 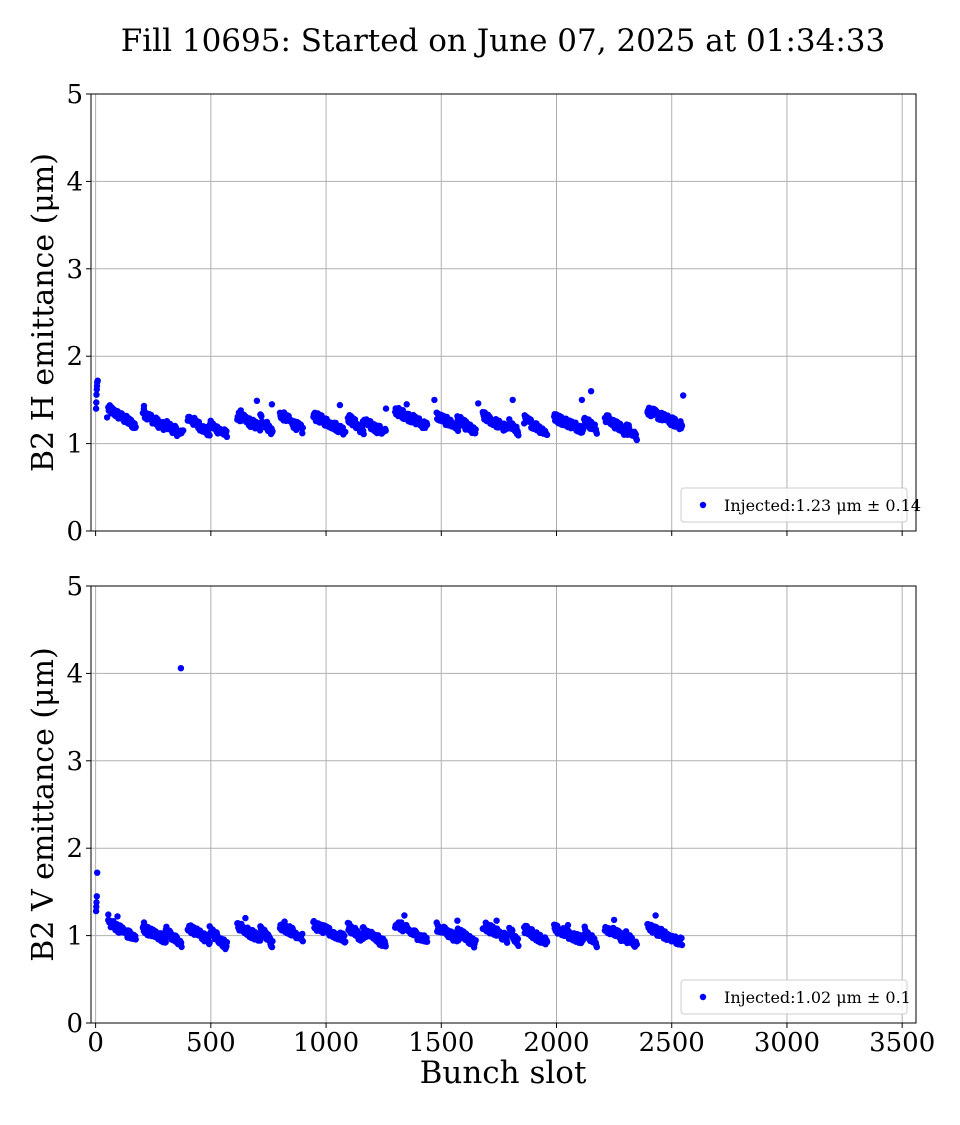 What do you see at coordinates (703, 997) in the screenshot?
I see `v-legend-marker` at bounding box center [703, 997].